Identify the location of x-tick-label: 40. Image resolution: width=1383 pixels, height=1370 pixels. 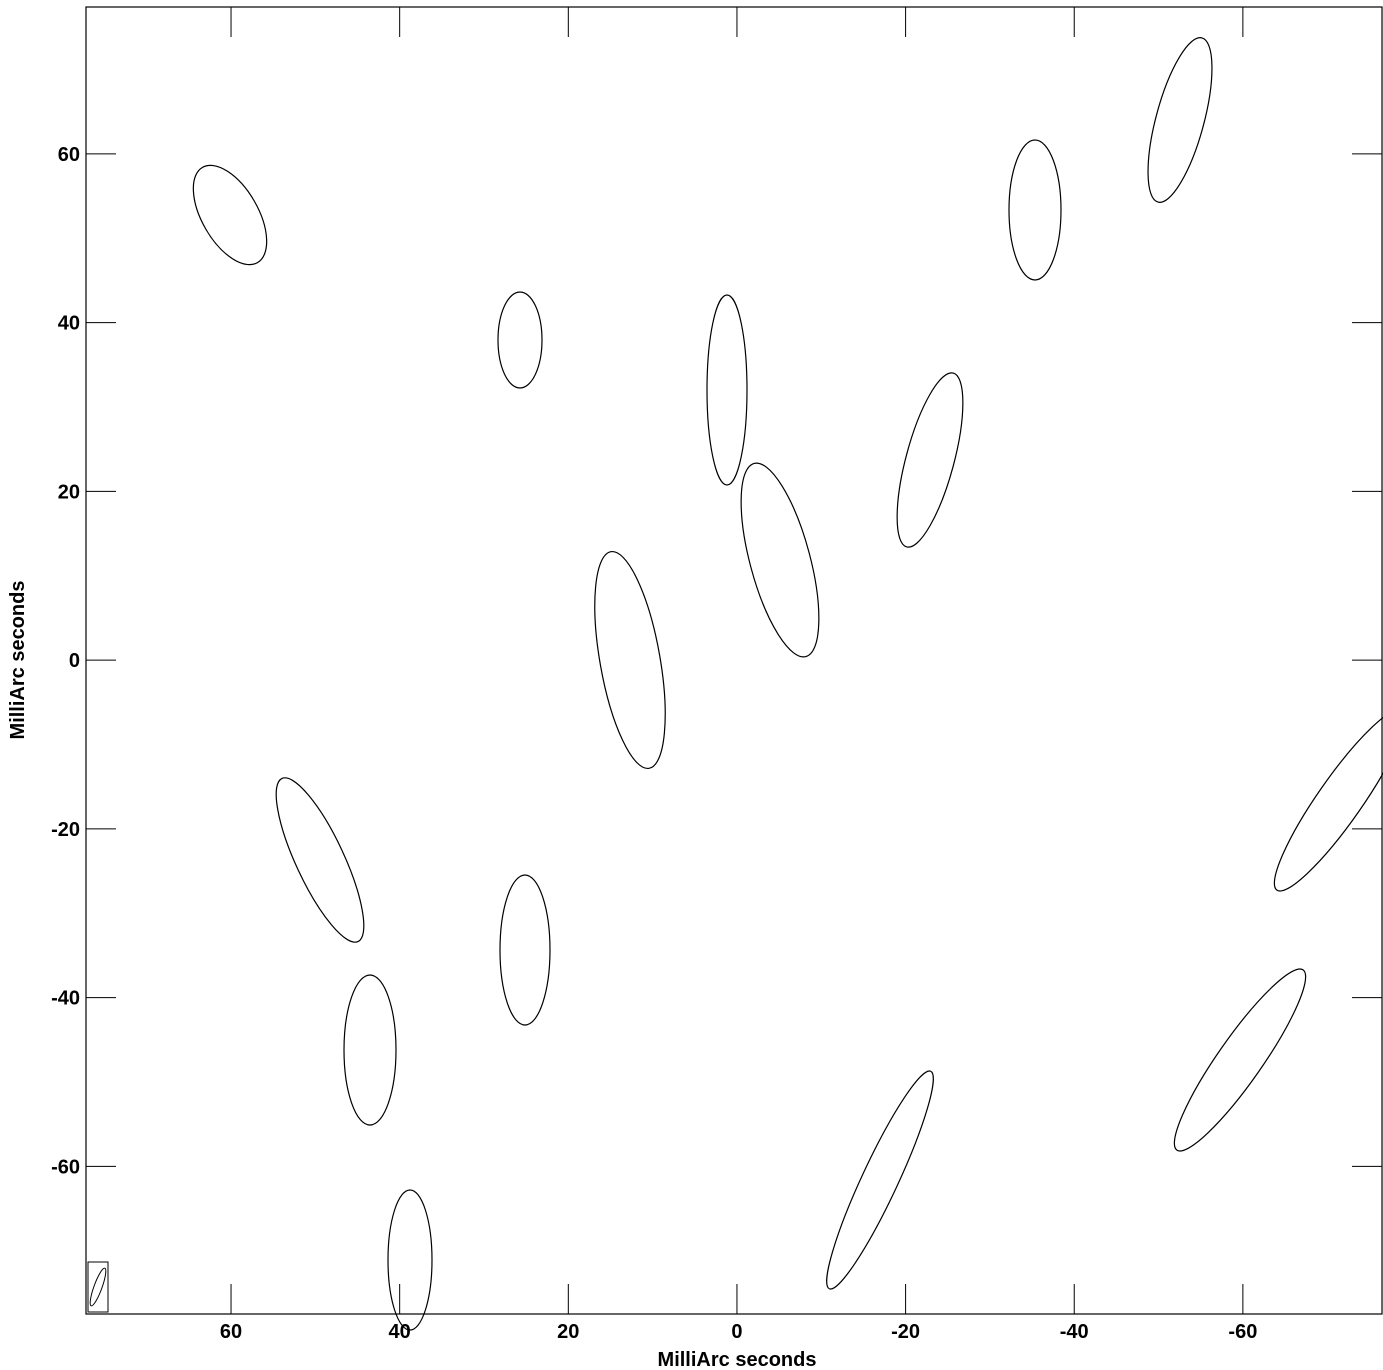
(400, 1332).